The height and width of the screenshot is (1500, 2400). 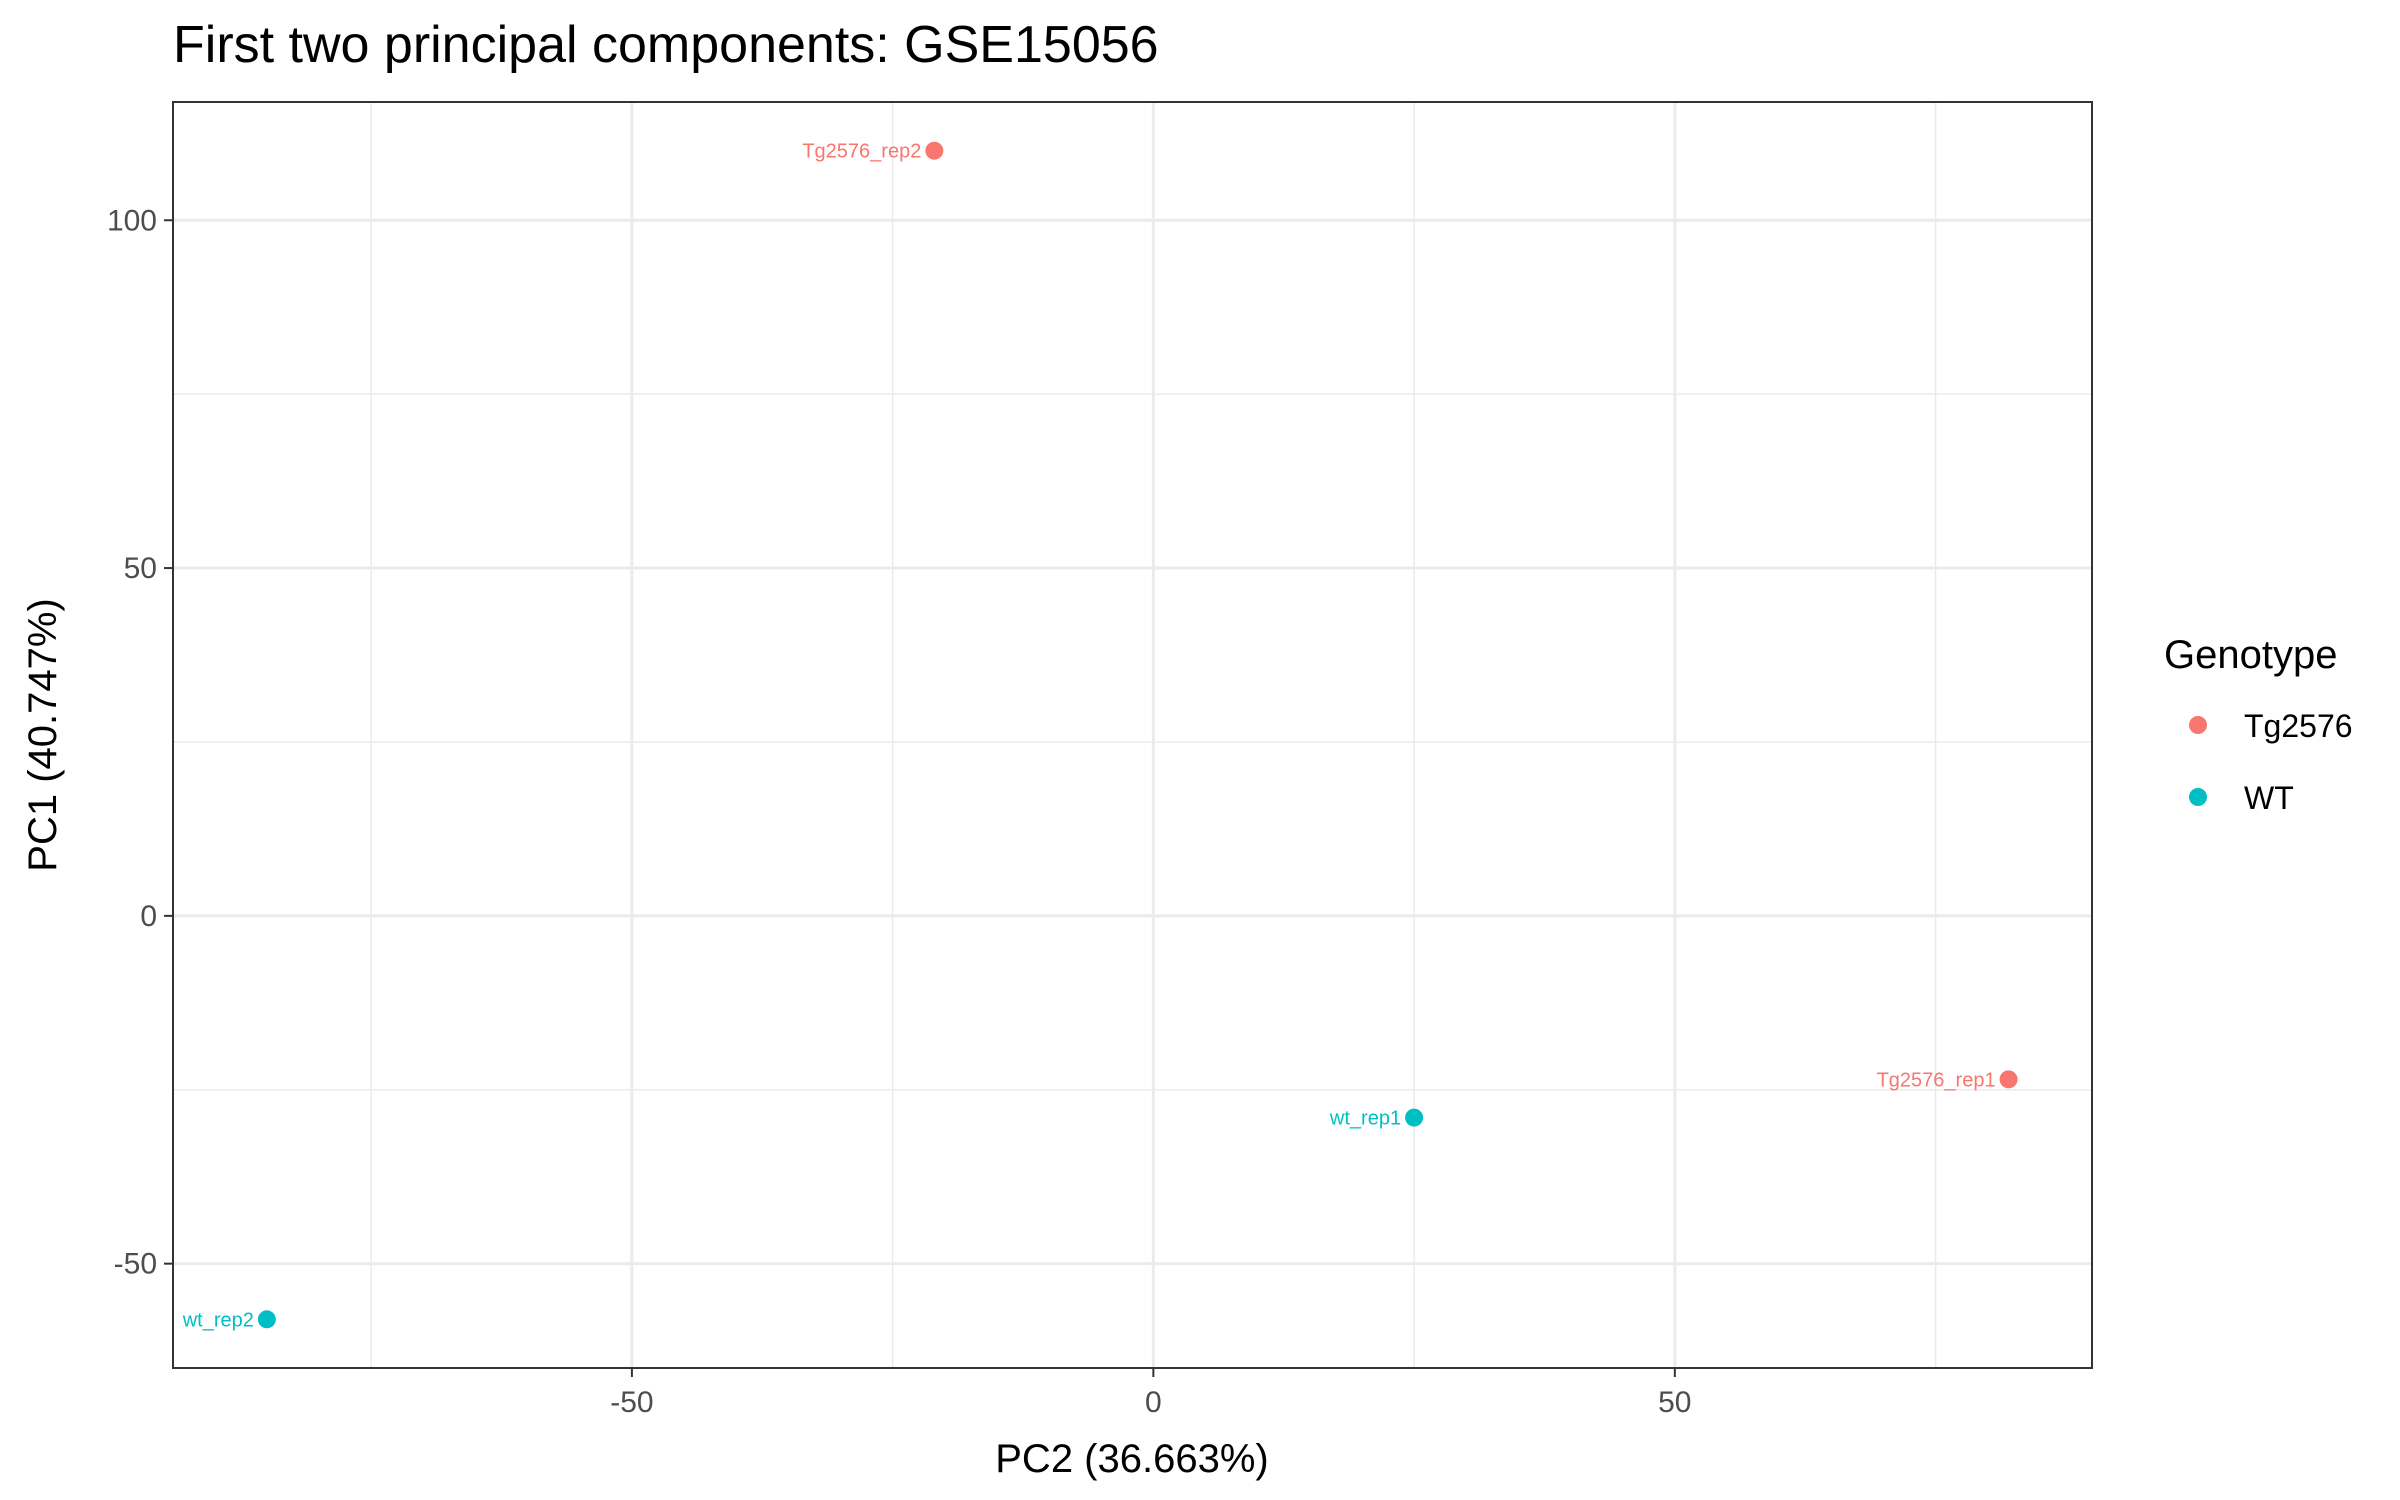 I want to click on legend: Genotype Tg2576 WT, so click(x=2258, y=724).